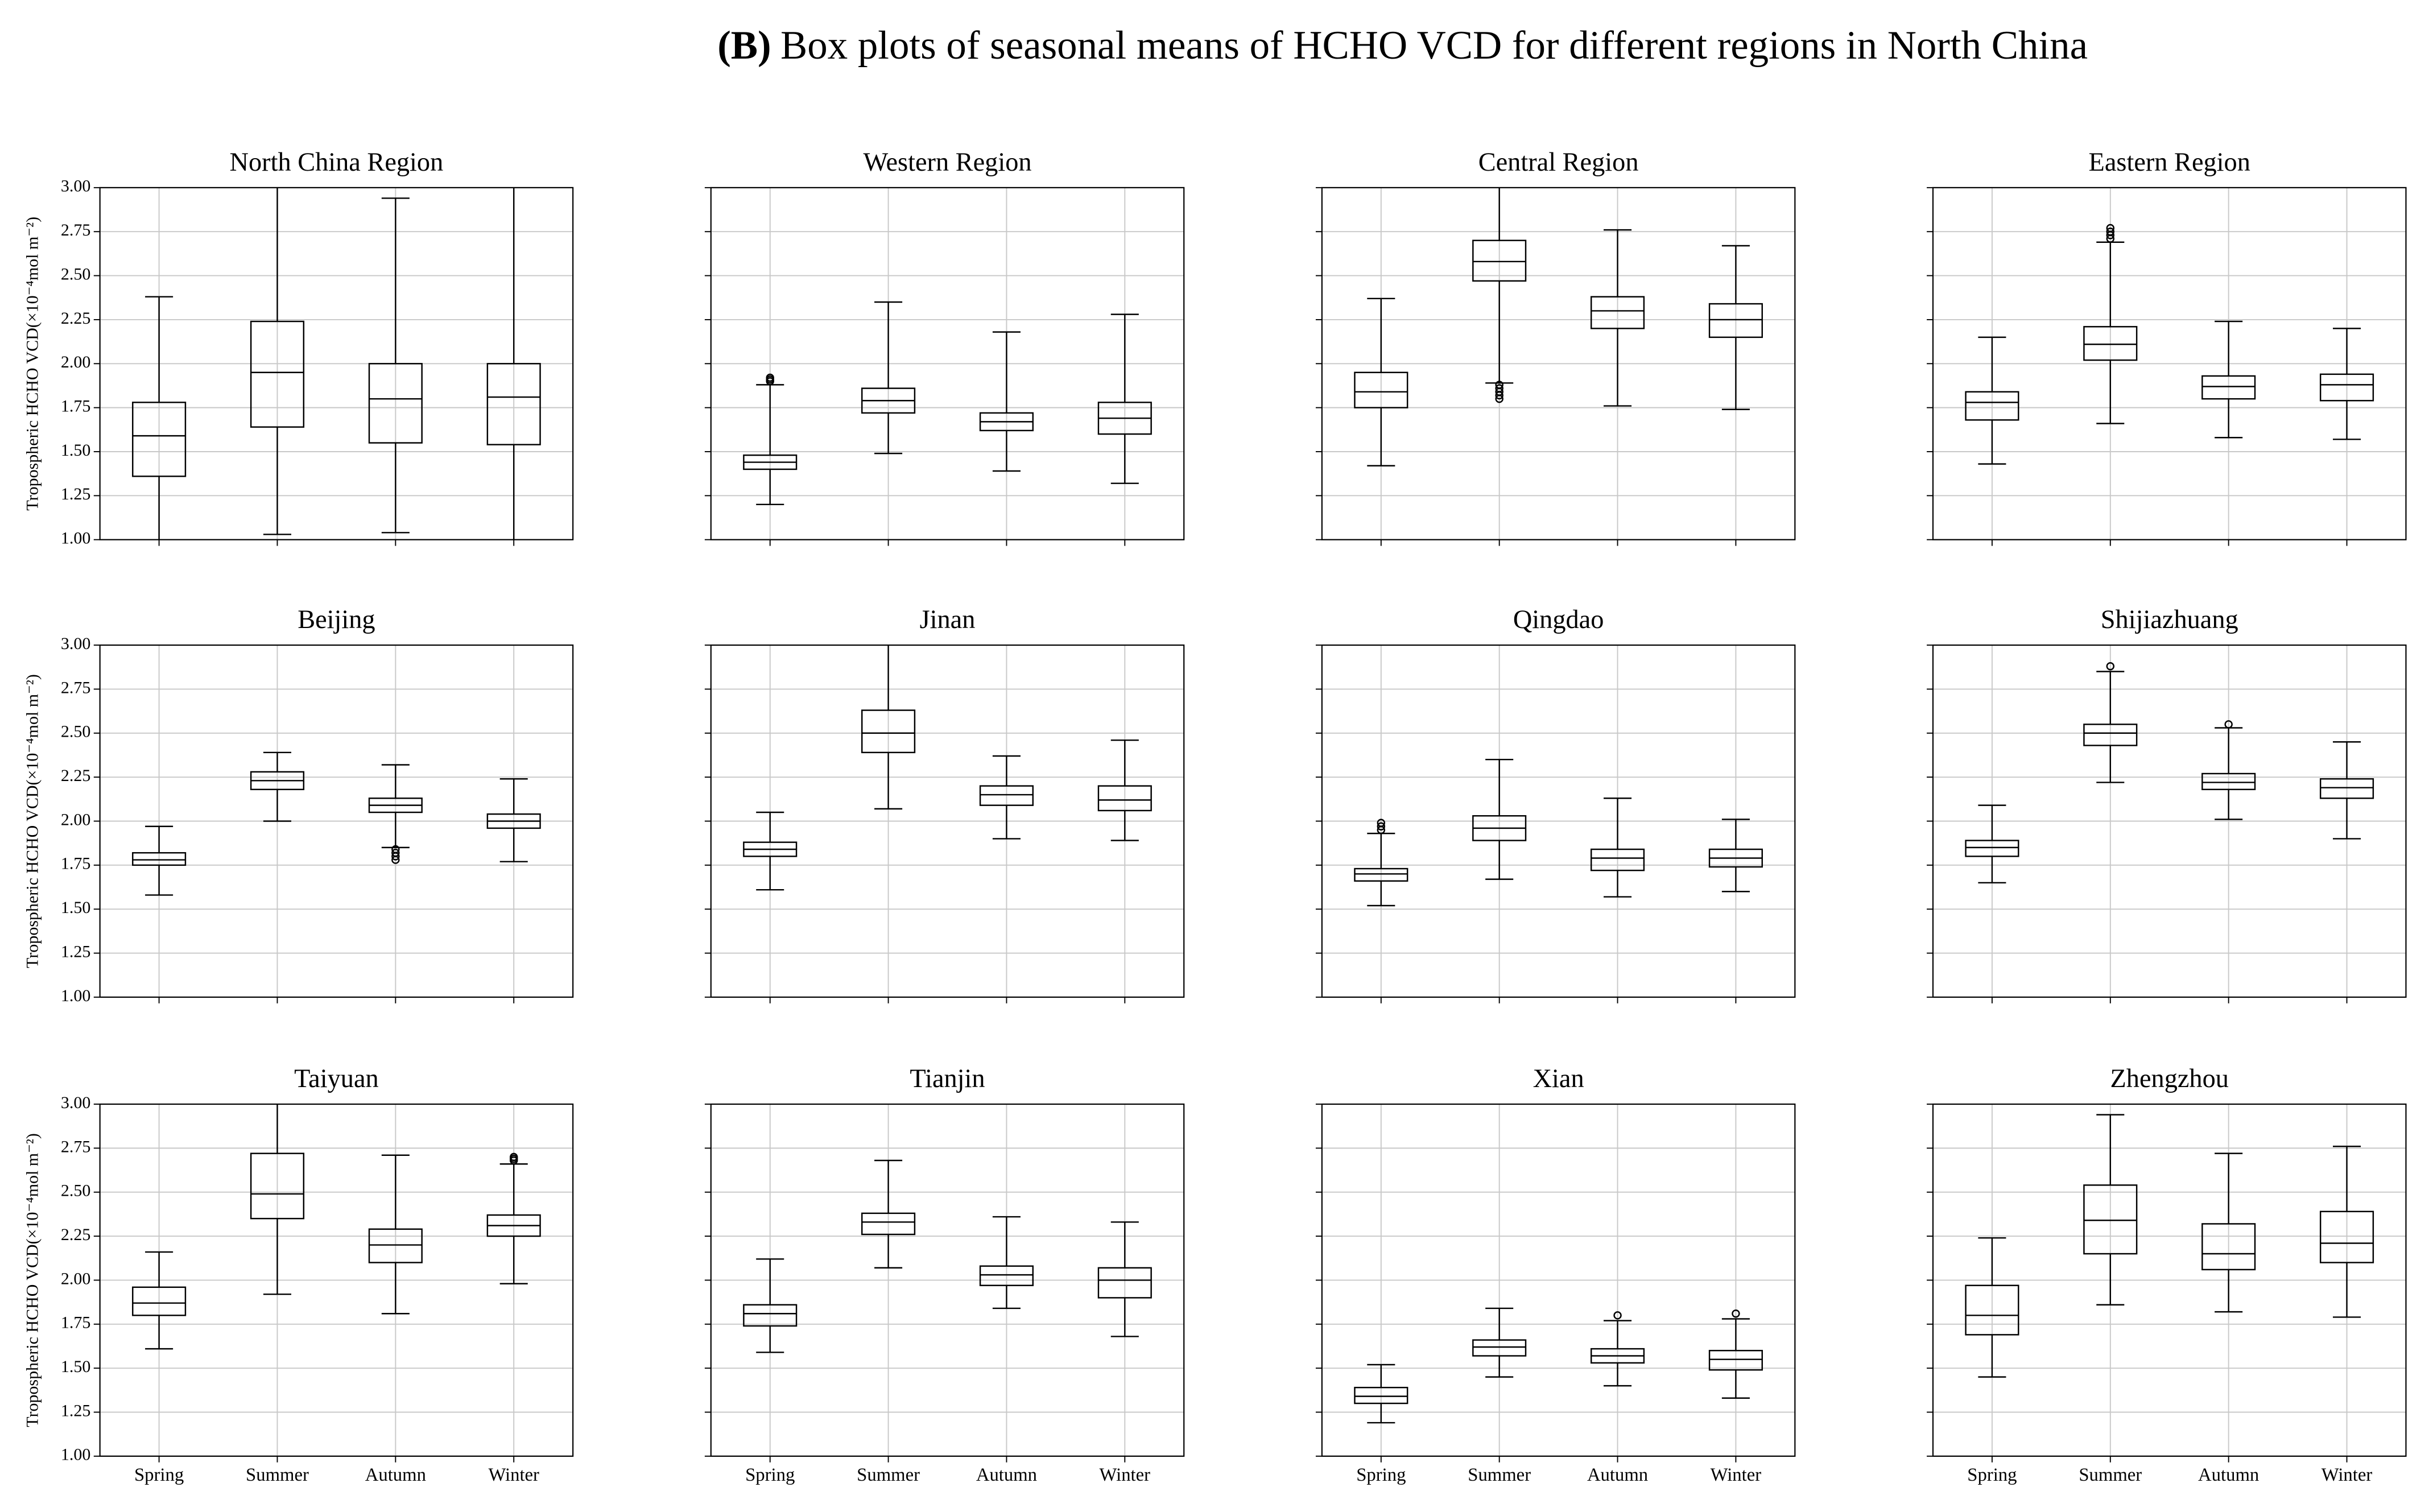 The width and height of the screenshot is (2433, 1512). I want to click on panel: Xian Spring Summer Autumn Winter, so click(1556, 1274).